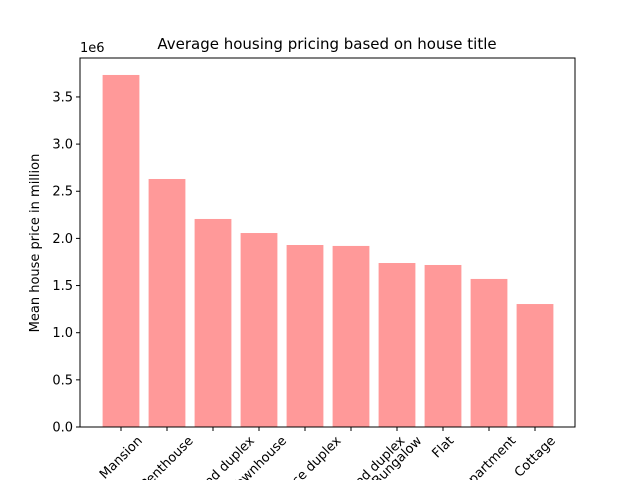  I want to click on y-axis-label: Mean house price in million, so click(35, 243).